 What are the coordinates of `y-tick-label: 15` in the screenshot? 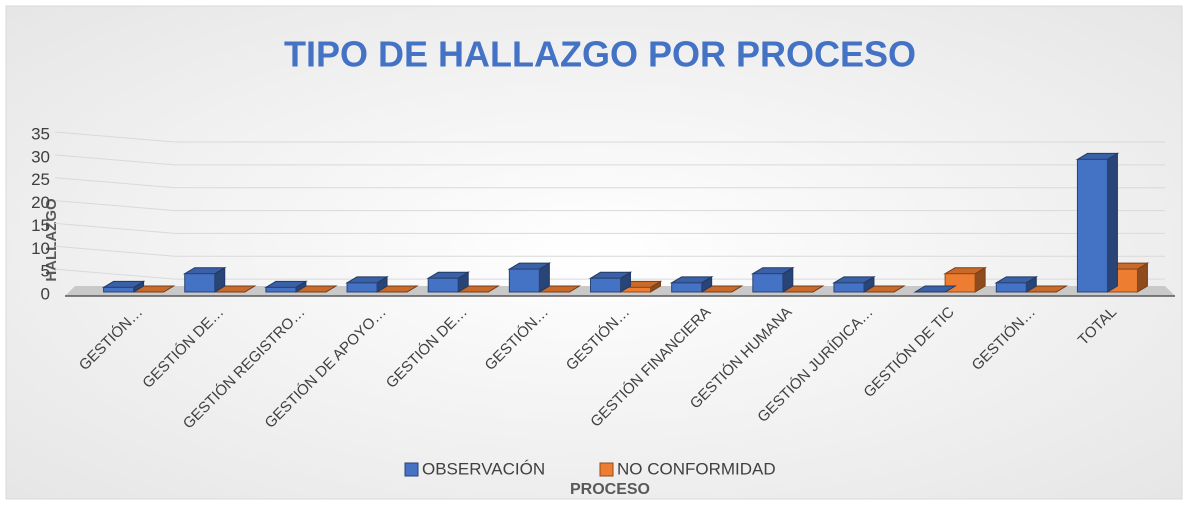 It's located at (40, 225).